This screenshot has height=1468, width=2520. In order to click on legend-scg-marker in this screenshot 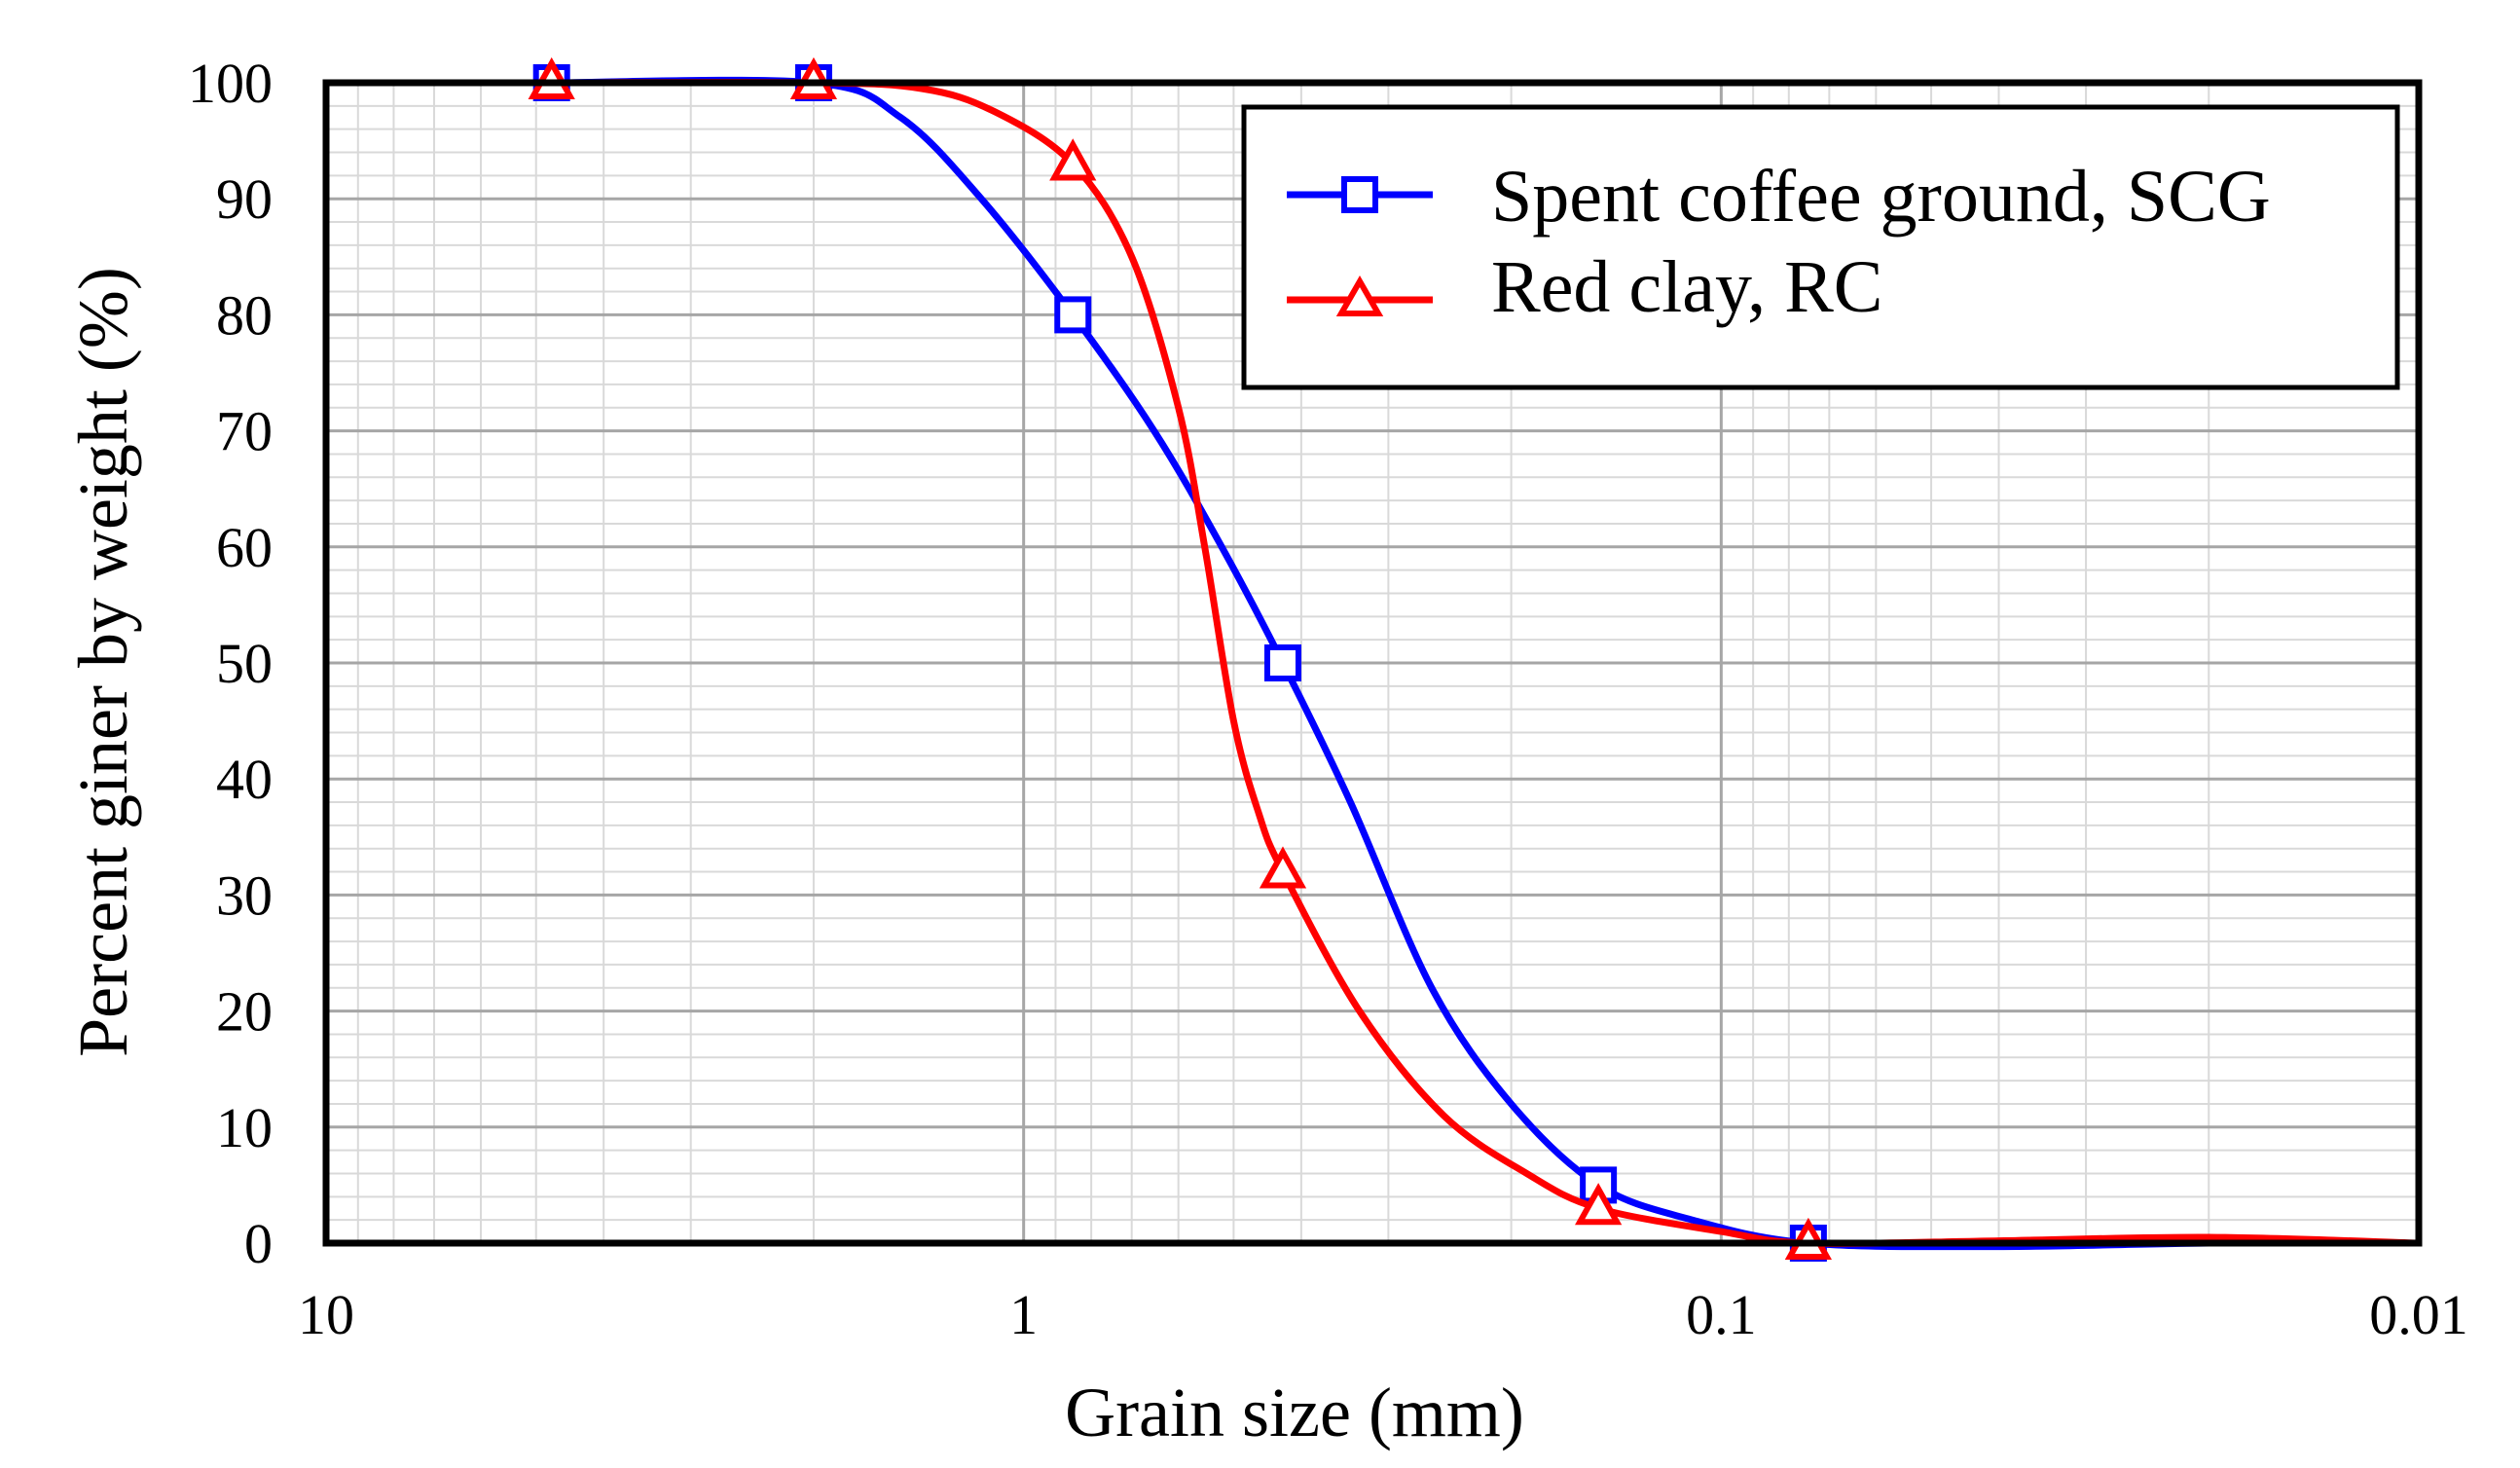, I will do `click(1359, 194)`.